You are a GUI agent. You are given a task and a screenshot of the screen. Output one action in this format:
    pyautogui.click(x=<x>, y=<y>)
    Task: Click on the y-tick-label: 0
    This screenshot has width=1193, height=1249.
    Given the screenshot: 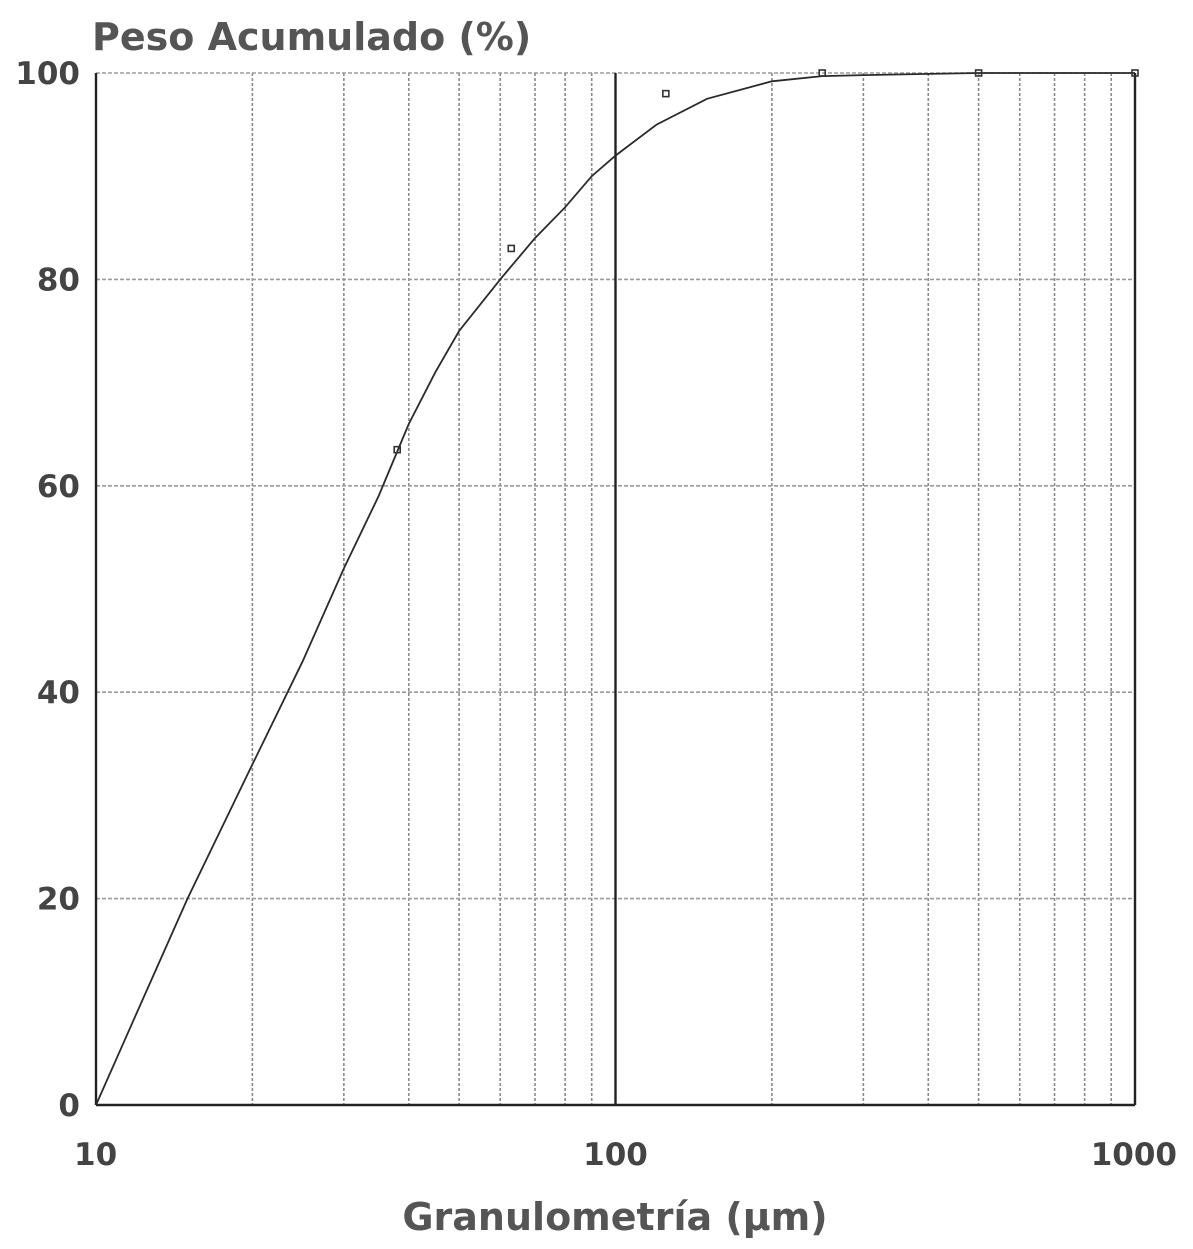 What is the action you would take?
    pyautogui.click(x=69, y=1106)
    